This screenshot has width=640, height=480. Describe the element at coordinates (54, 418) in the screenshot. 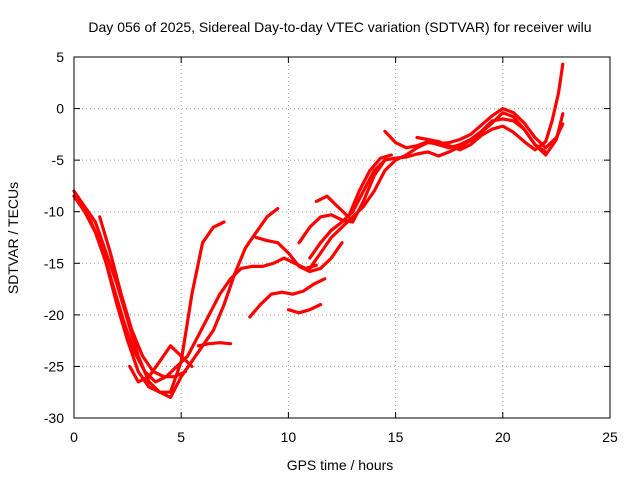

I see `y-tick-label: -30` at that location.